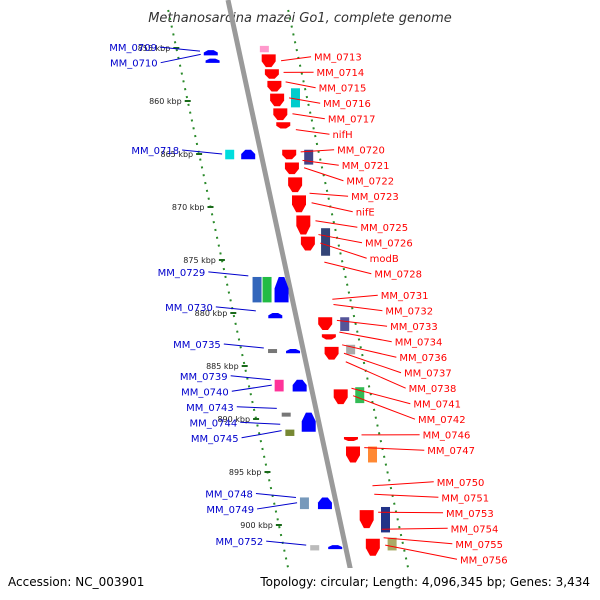 The height and width of the screenshot is (600, 600). Describe the element at coordinates (409, 312) in the screenshot. I see `gene-label-mm_0732: MM_0732` at that location.